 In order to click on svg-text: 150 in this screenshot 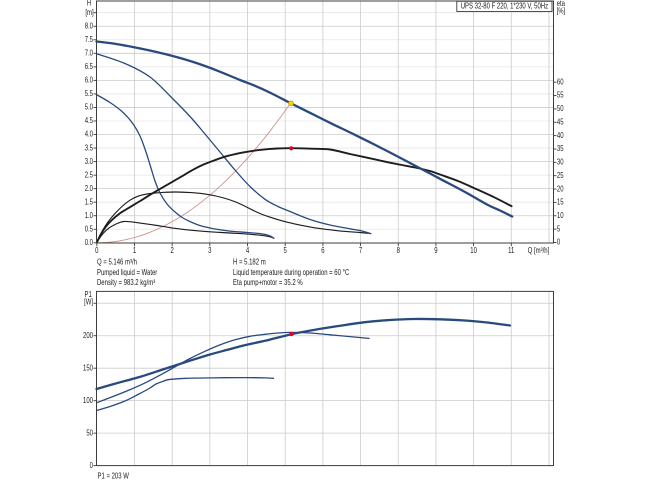, I will do `click(88, 367)`.